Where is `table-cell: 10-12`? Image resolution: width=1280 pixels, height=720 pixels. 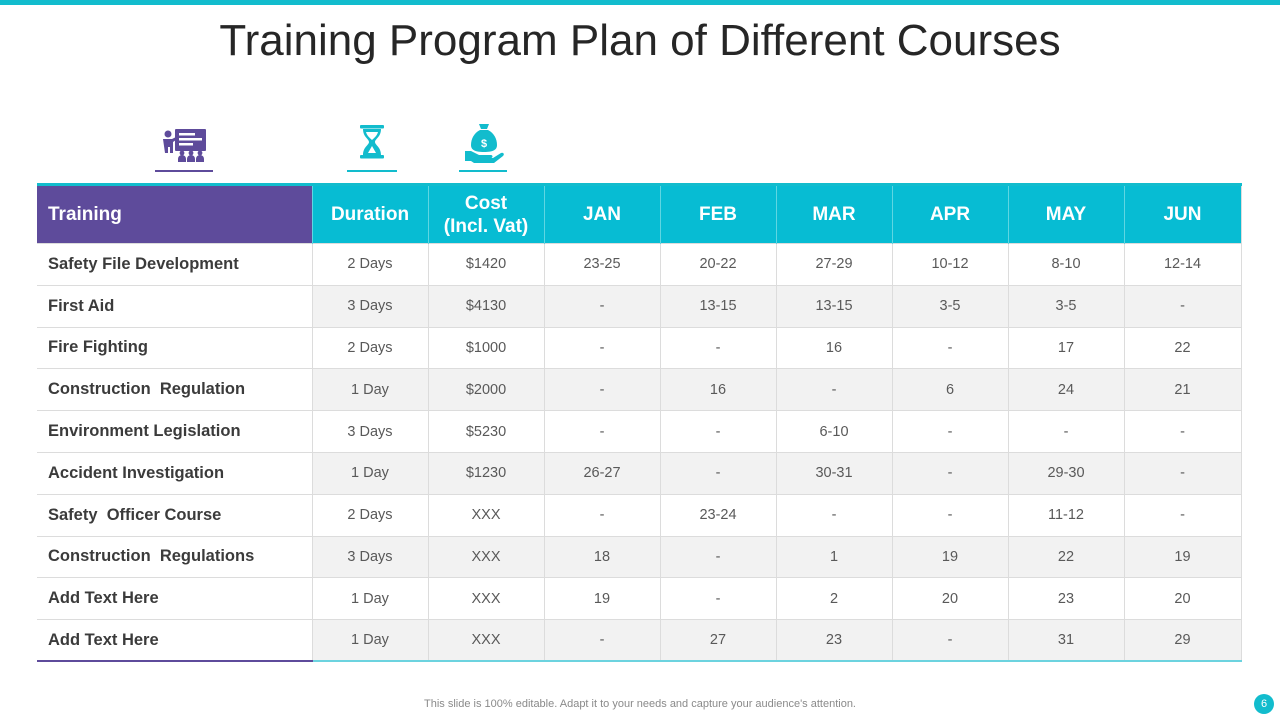 table-cell: 10-12 is located at coordinates (949, 264).